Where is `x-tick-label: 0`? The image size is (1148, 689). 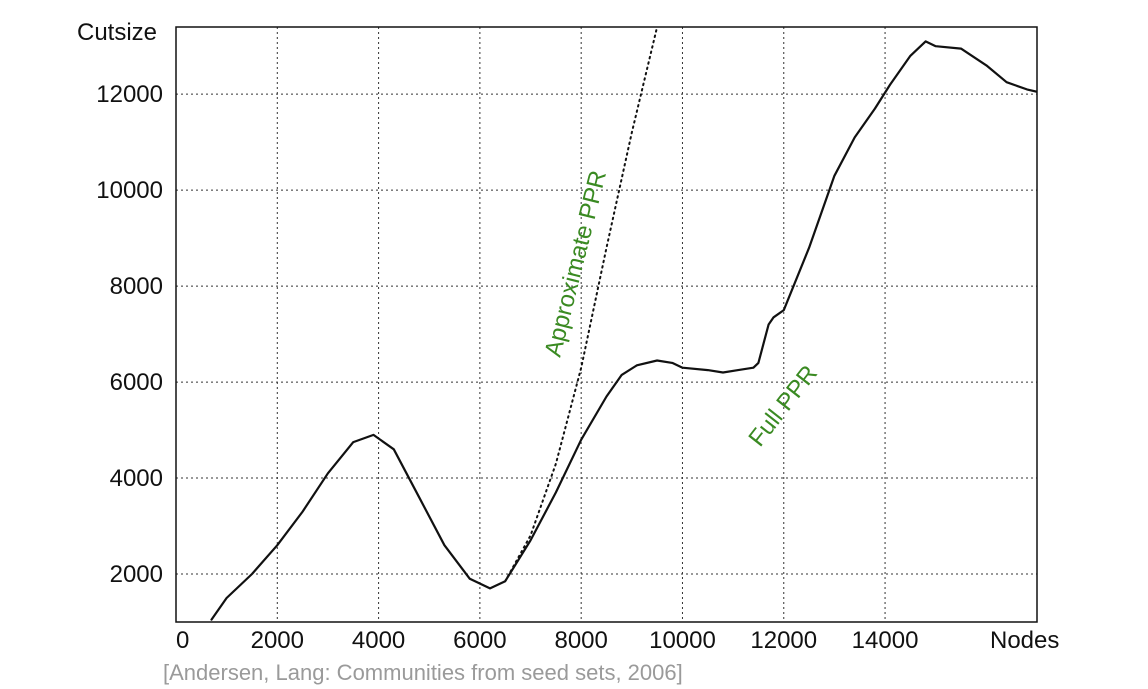 x-tick-label: 0 is located at coordinates (182, 640).